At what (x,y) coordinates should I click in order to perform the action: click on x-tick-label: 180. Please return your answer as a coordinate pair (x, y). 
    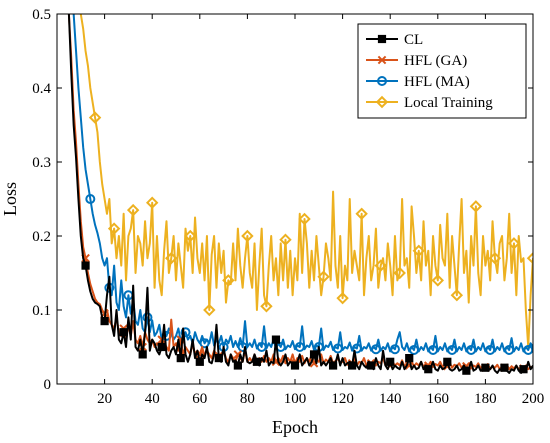
    Looking at the image, I should click on (485, 399).